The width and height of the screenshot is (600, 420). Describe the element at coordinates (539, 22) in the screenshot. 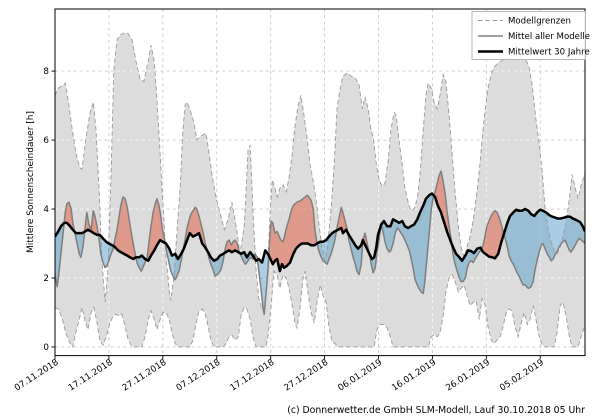

I see `legend-label: Modellgrenzen` at that location.